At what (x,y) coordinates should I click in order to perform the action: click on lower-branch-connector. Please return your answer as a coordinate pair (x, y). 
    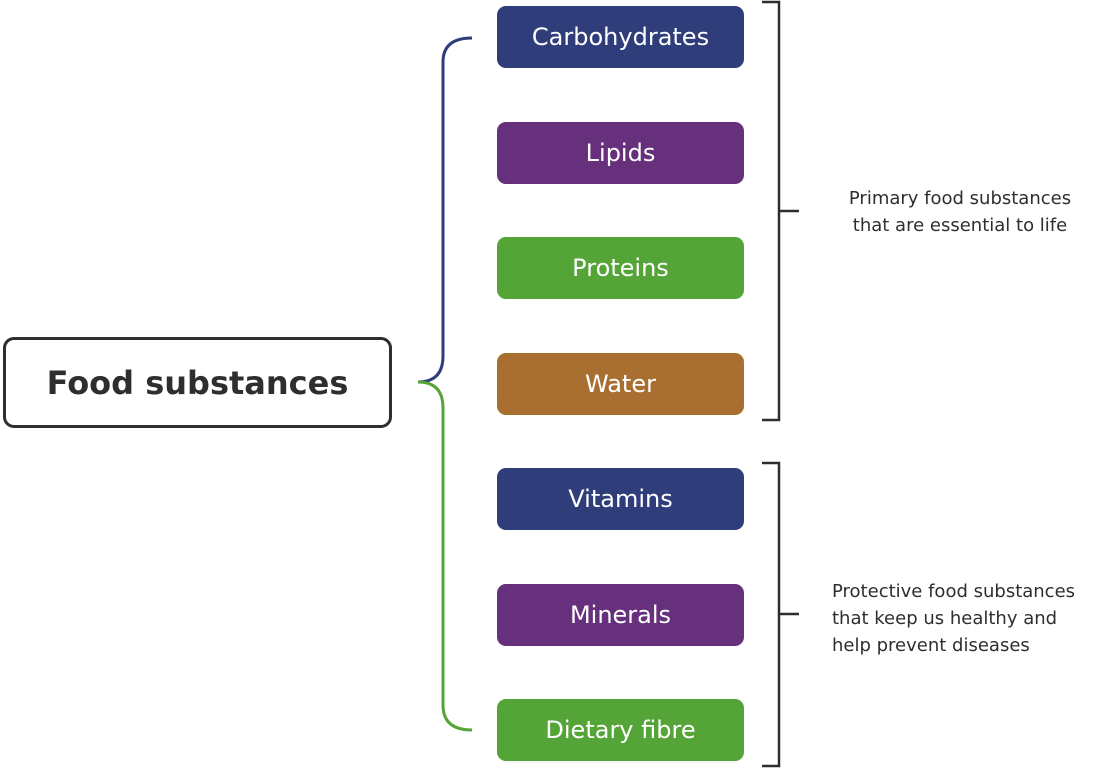
    Looking at the image, I should click on (445, 556).